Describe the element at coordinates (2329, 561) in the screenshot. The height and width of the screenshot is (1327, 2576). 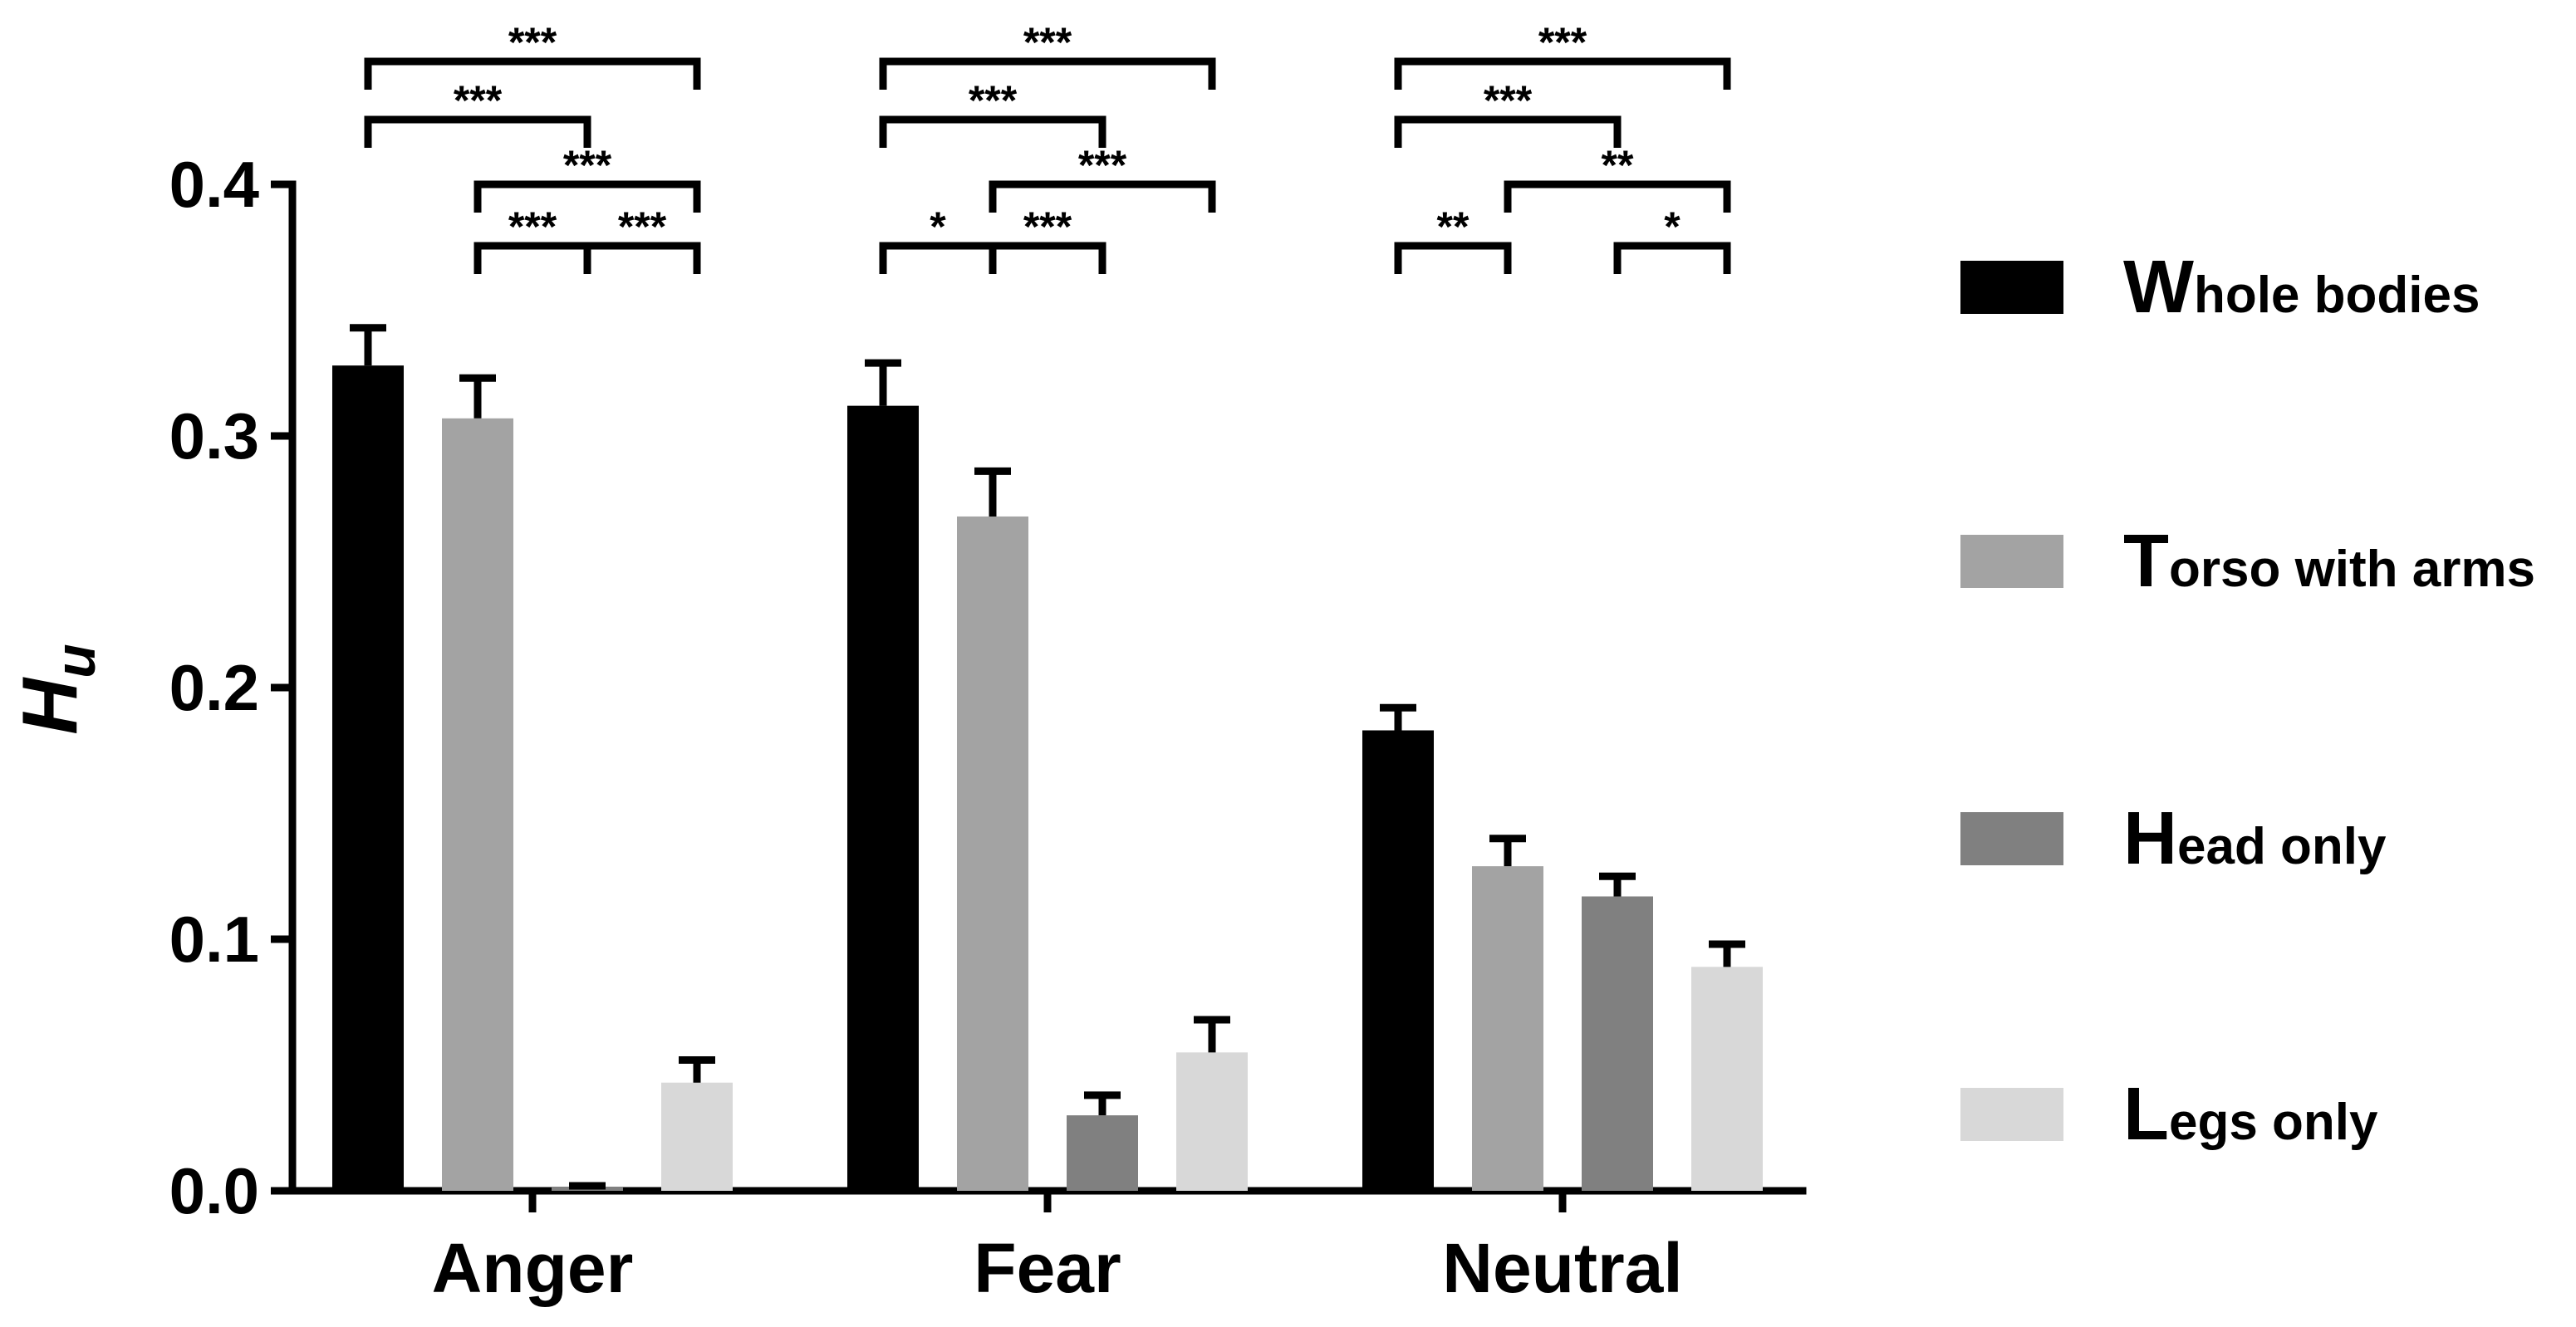
I see `legend-label: Torso with arms` at that location.